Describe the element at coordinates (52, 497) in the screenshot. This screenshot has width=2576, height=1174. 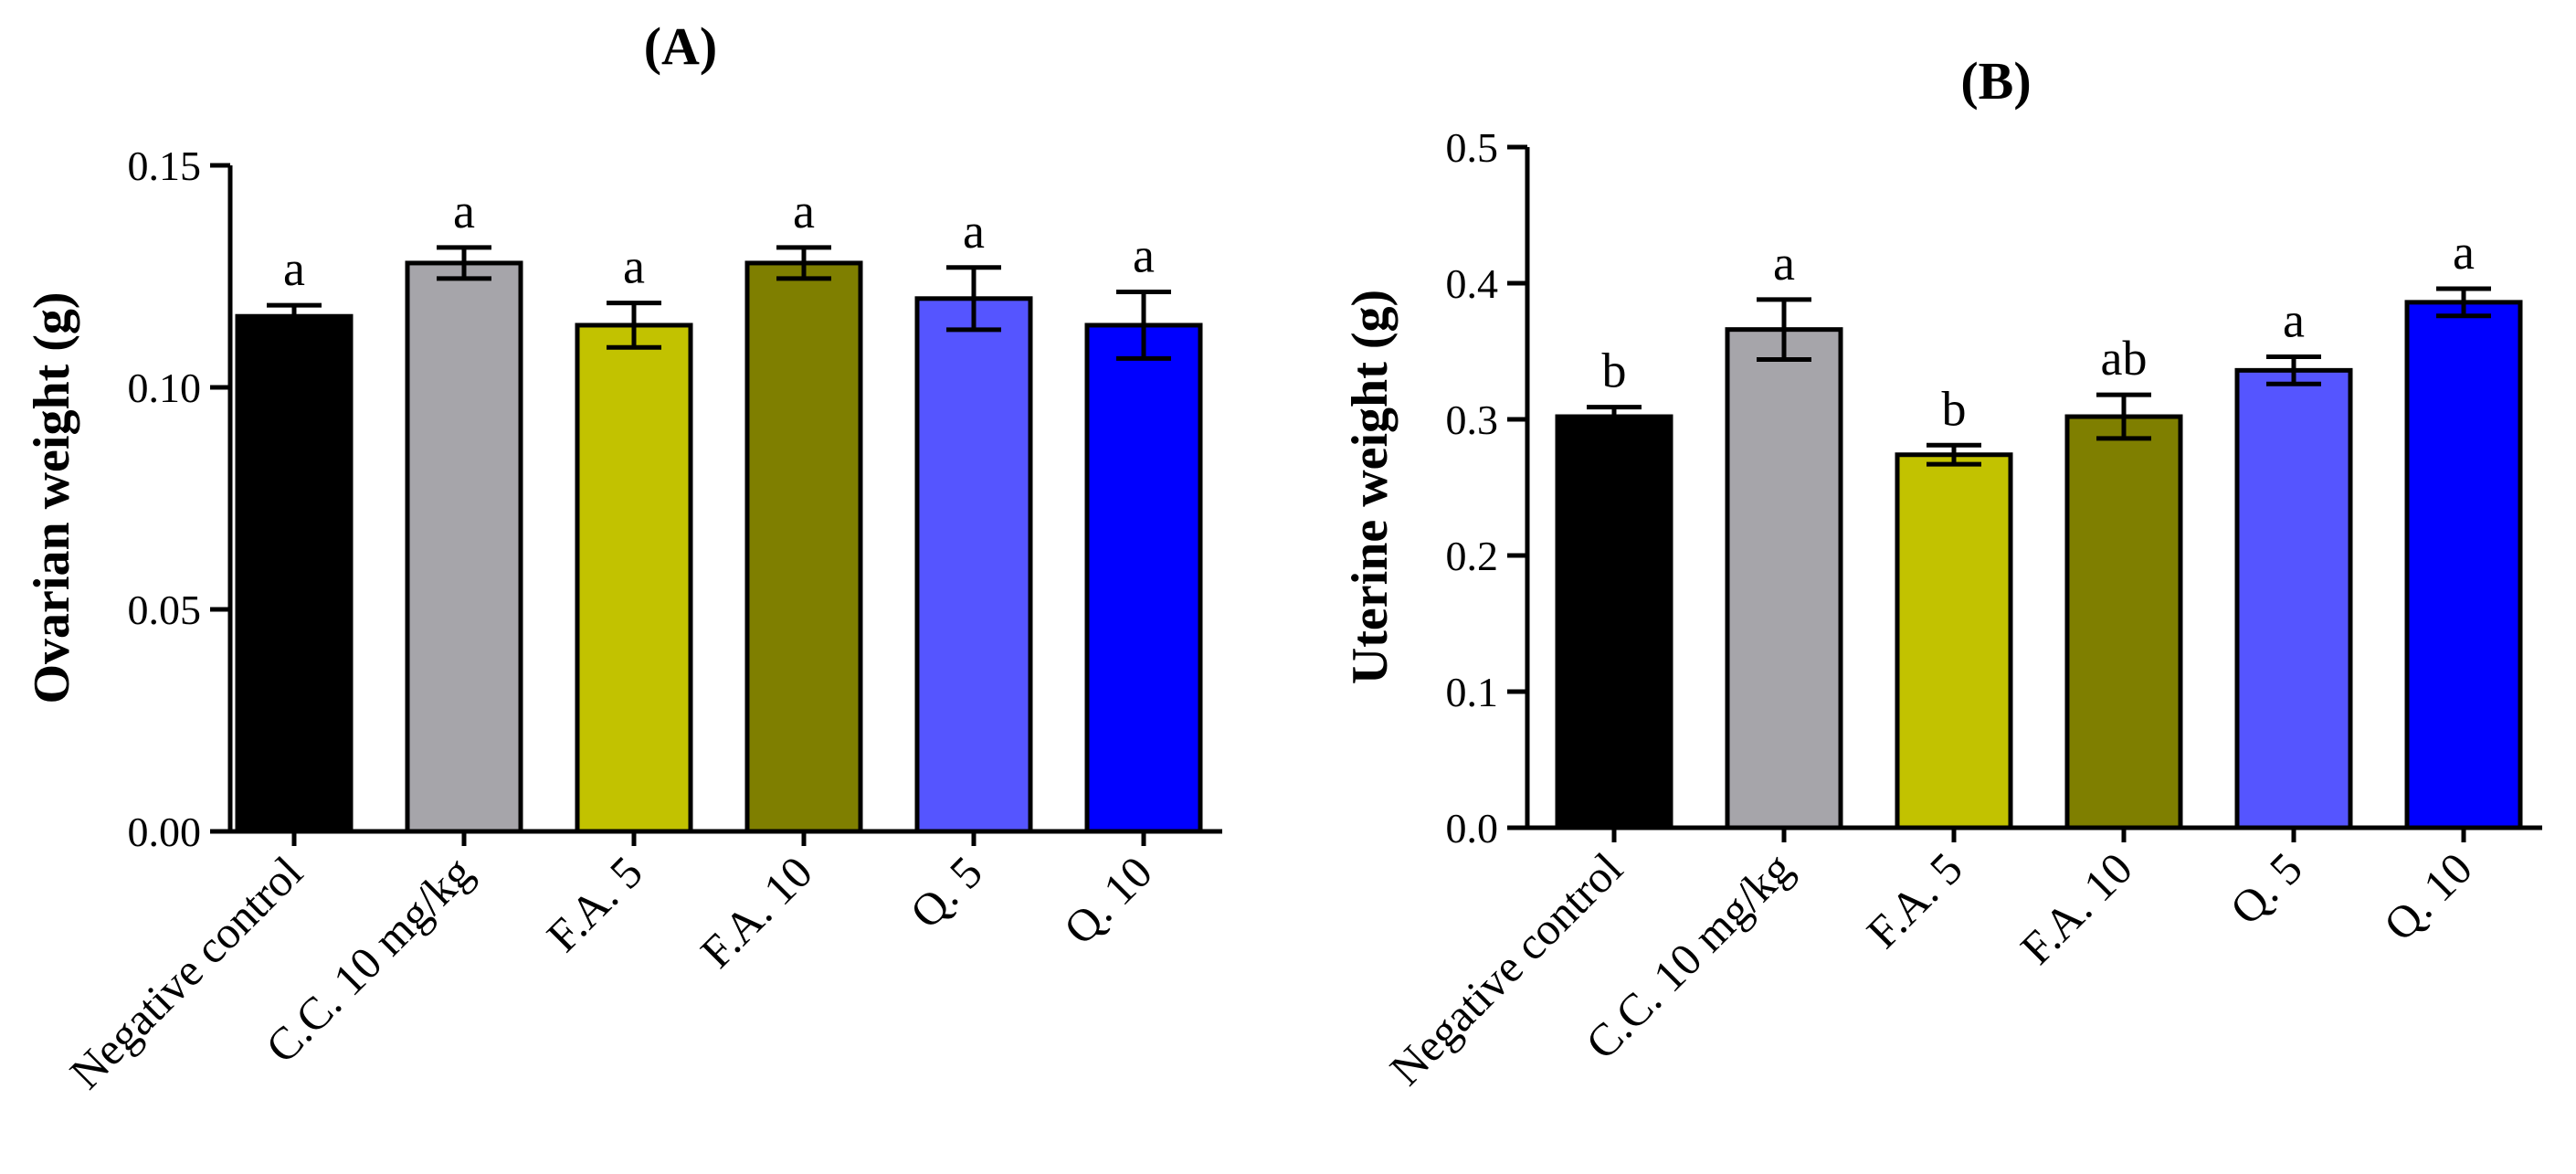
I see `panel-a-y-axis-label: Ovarian weight (g)` at that location.